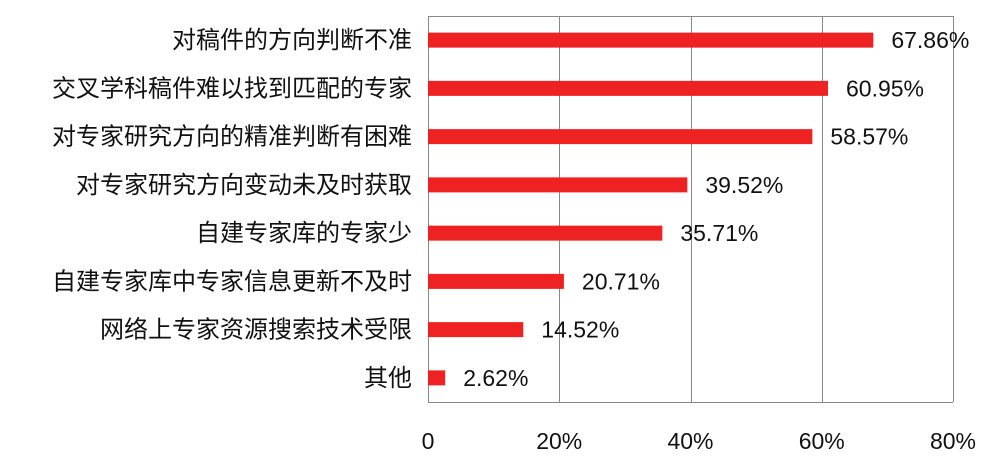 This screenshot has width=999, height=473. I want to click on x-tick-label: 20%, so click(559, 441).